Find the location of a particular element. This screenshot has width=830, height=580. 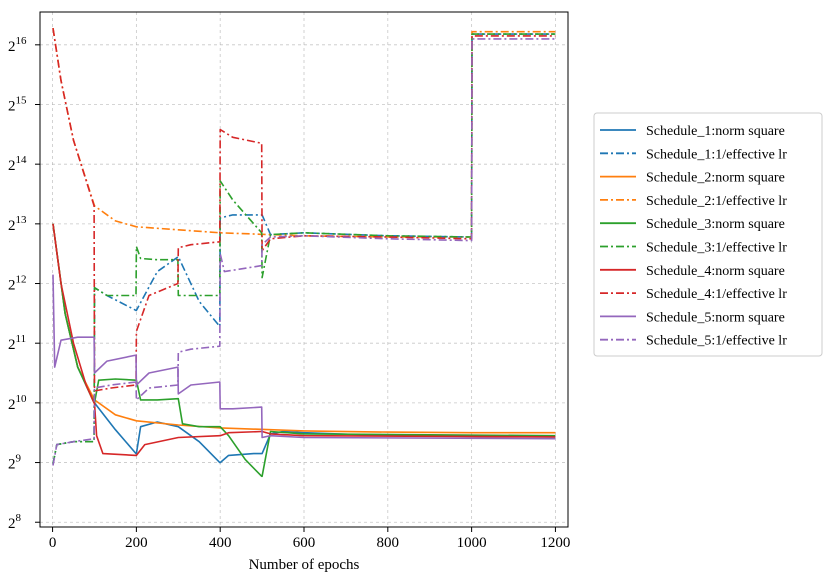

x-axis: 0 200 400 600 800 1000 1200 is located at coordinates (309, 539).